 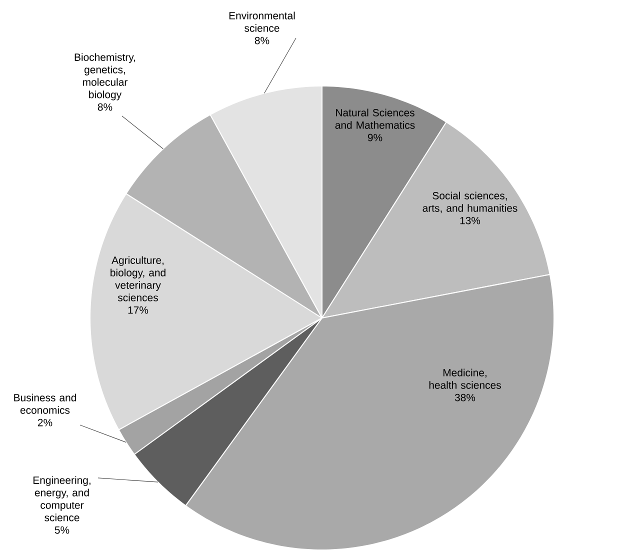 What do you see at coordinates (465, 378) in the screenshot?
I see `slice-label: Medicine, health sciences` at bounding box center [465, 378].